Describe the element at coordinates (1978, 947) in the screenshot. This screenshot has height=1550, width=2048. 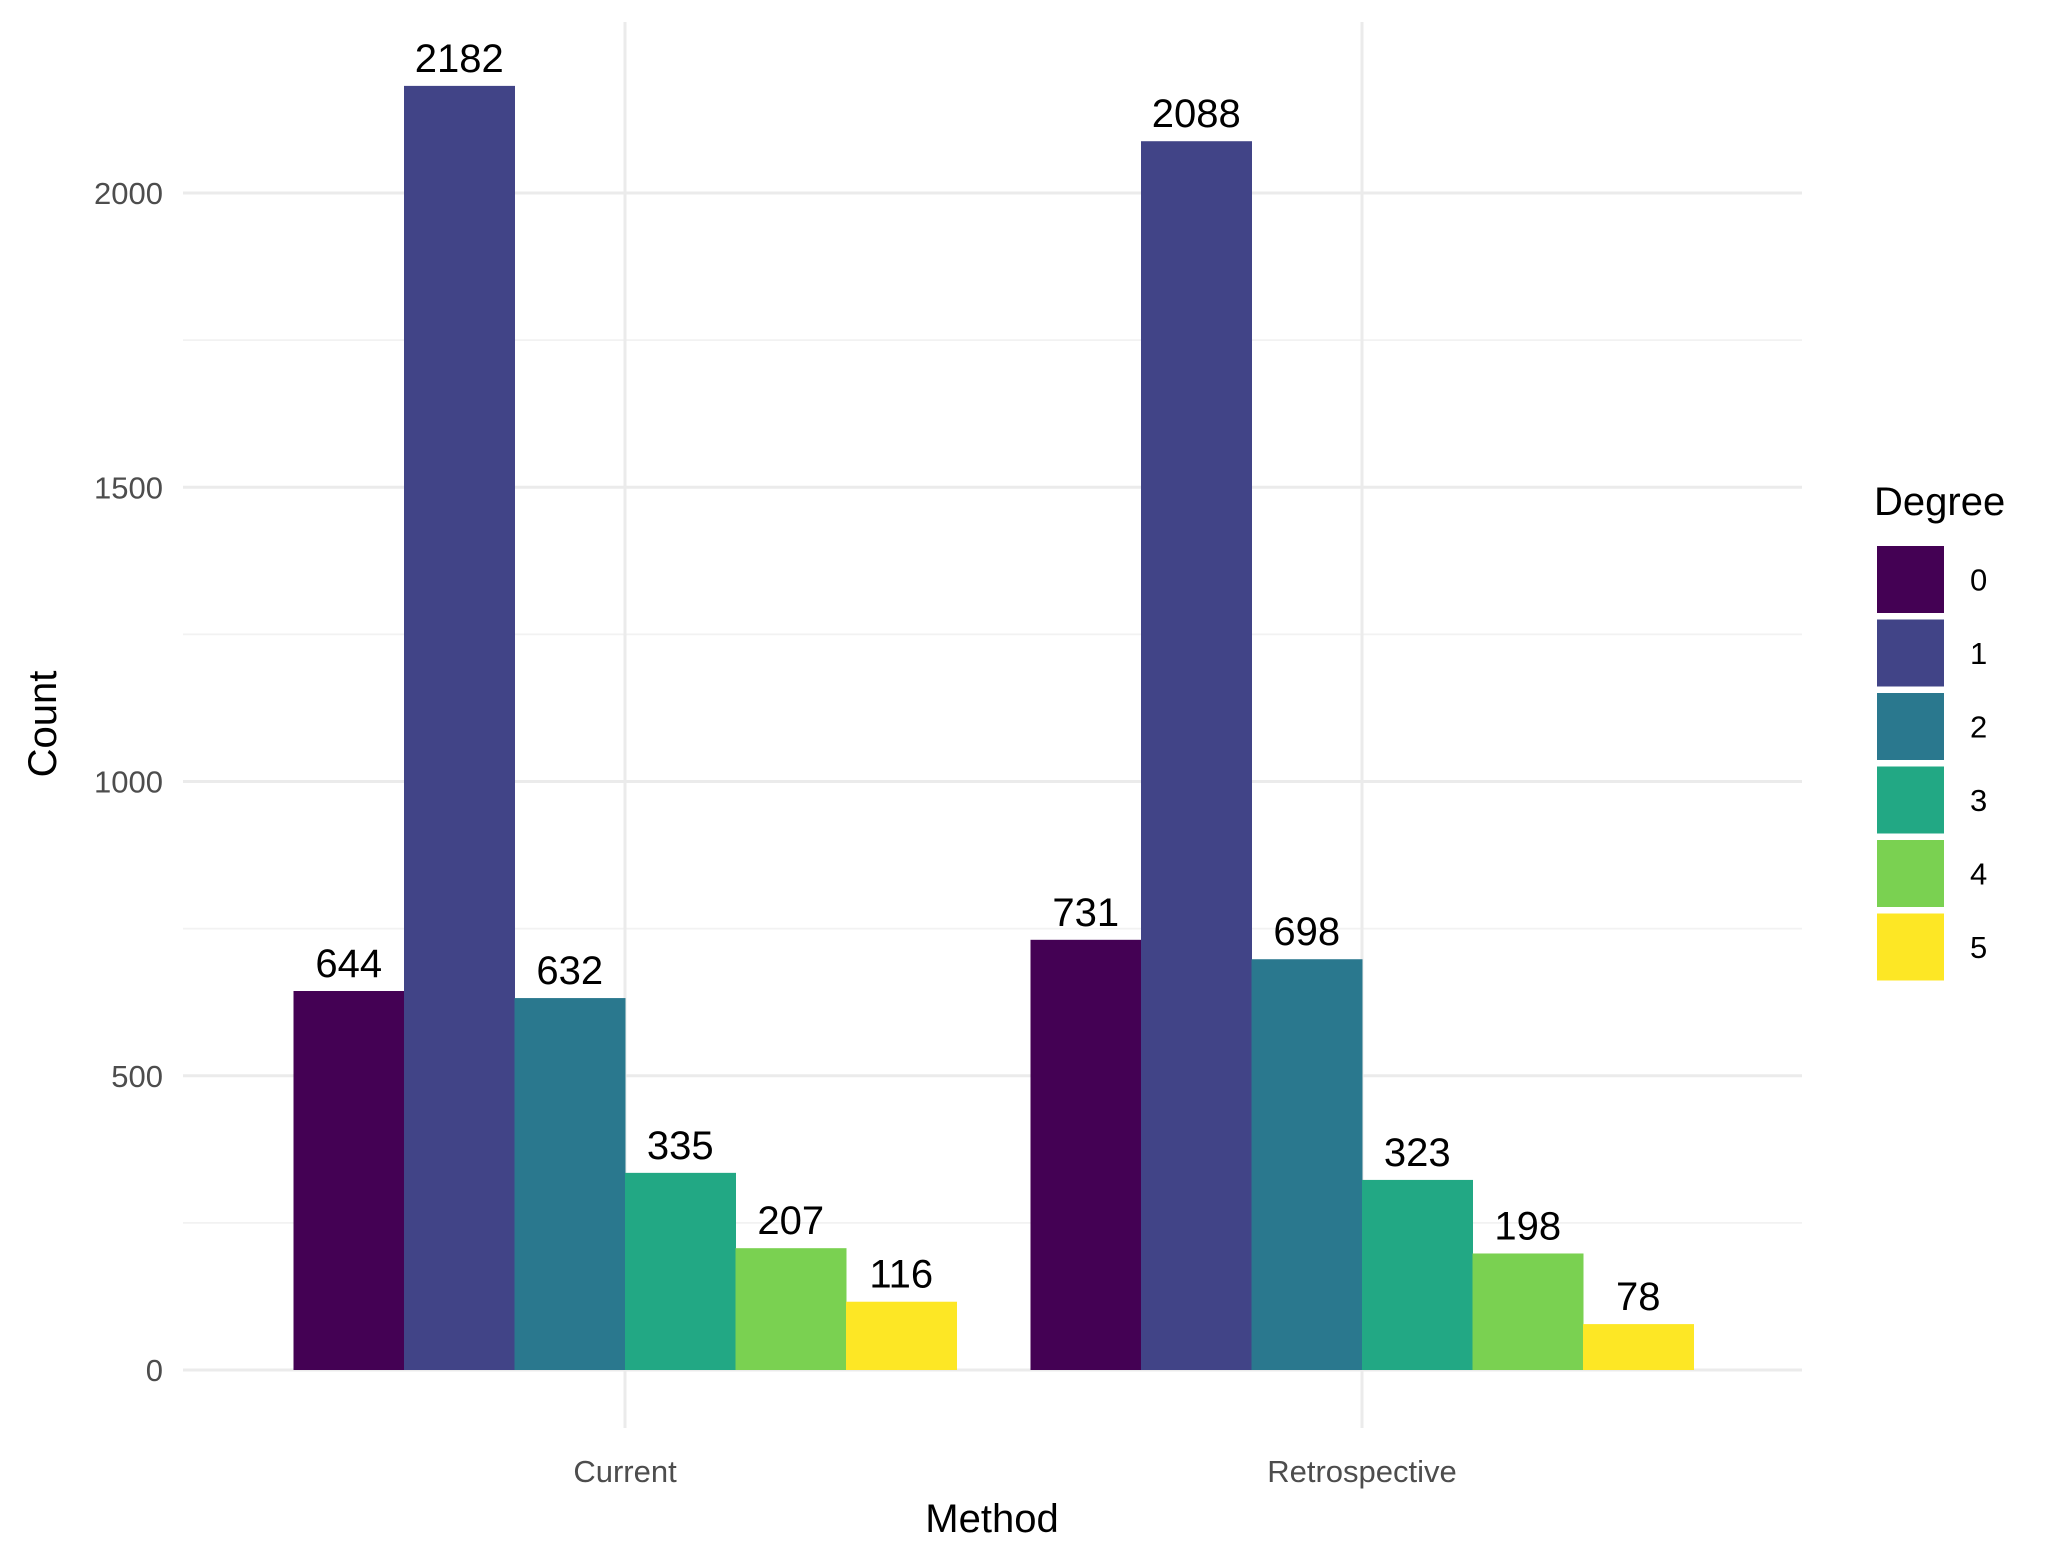
I see `legend-label: 5` at that location.